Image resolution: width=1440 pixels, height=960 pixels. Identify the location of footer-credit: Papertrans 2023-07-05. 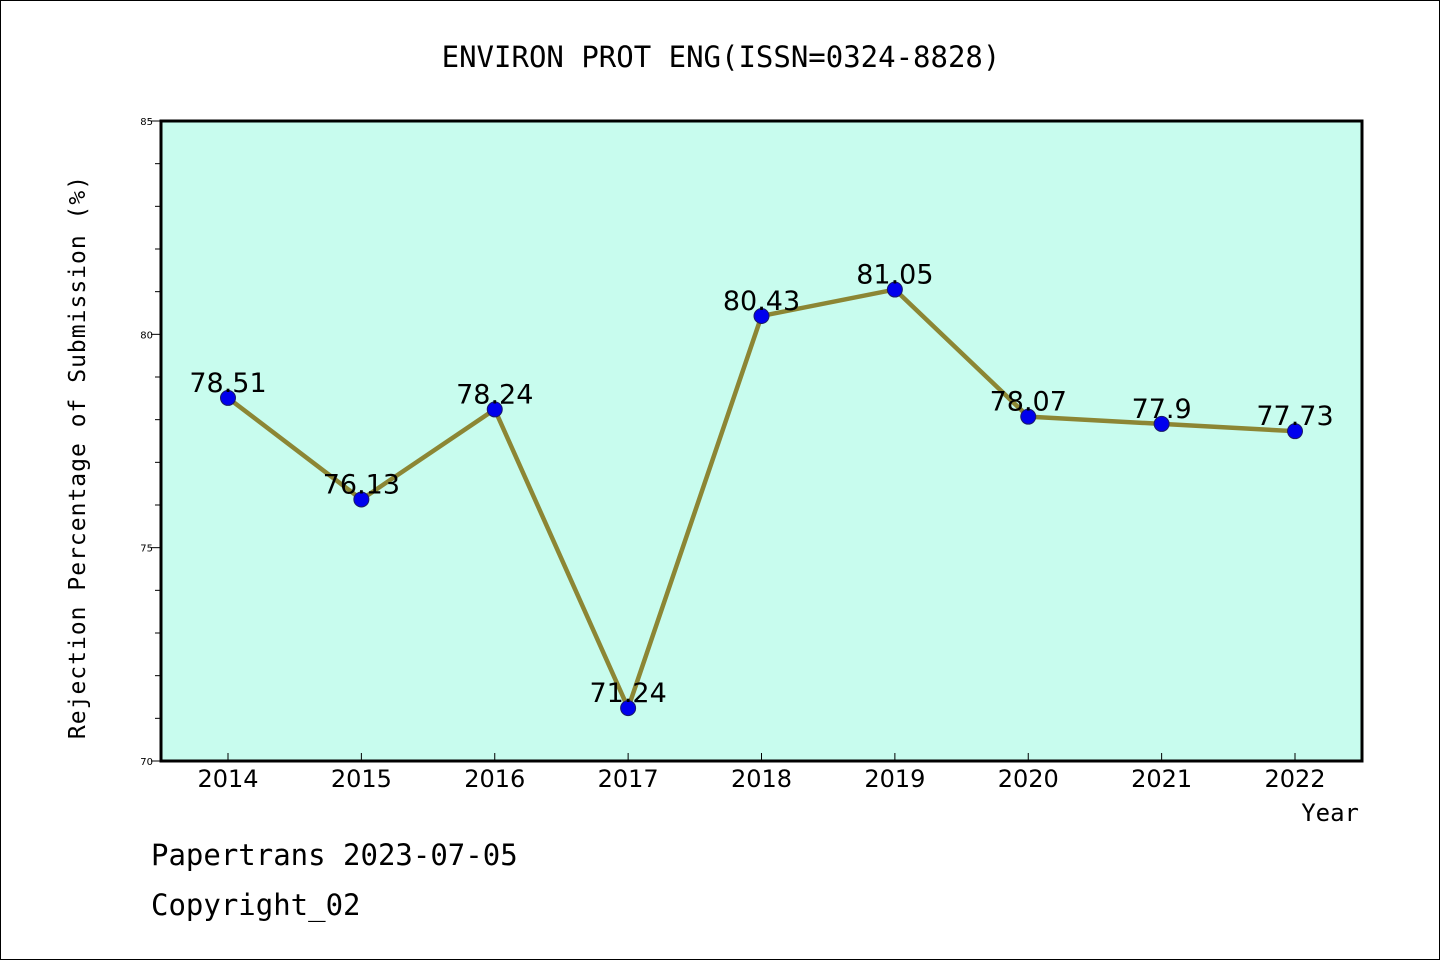
(334, 855).